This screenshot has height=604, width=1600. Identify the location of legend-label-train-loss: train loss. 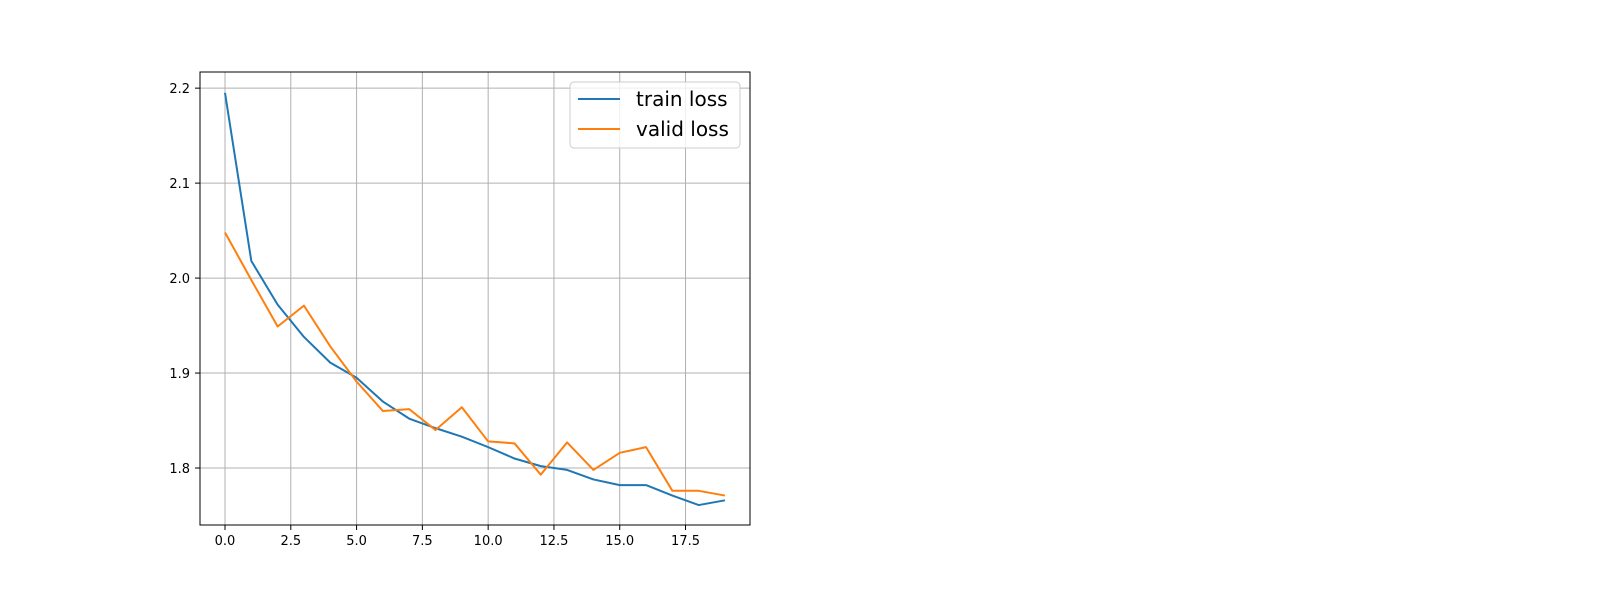
(682, 99).